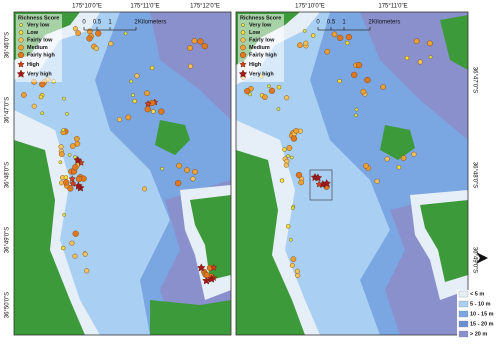 This screenshot has width=500, height=345. Describe the element at coordinates (8, 305) in the screenshot. I see `lat-label: 36°50'0"S` at that location.